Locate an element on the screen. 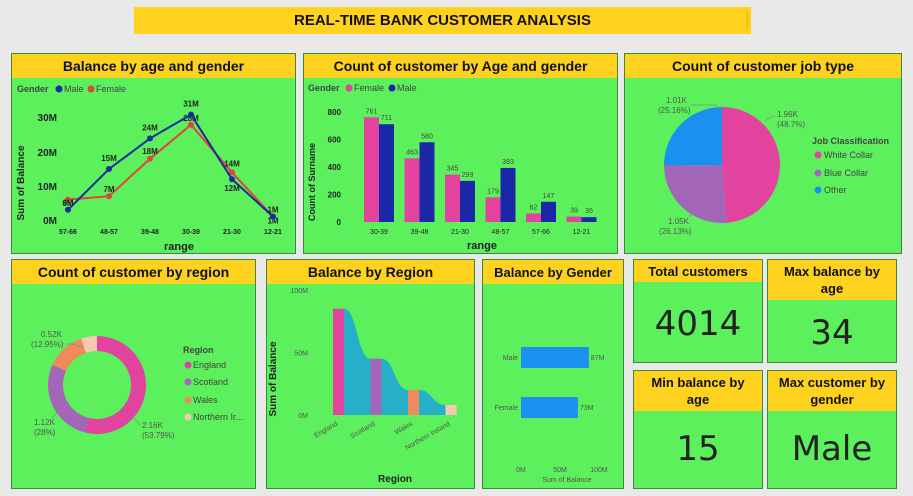 This screenshot has height=496, width=913. y-tick: 0M is located at coordinates (50, 221).